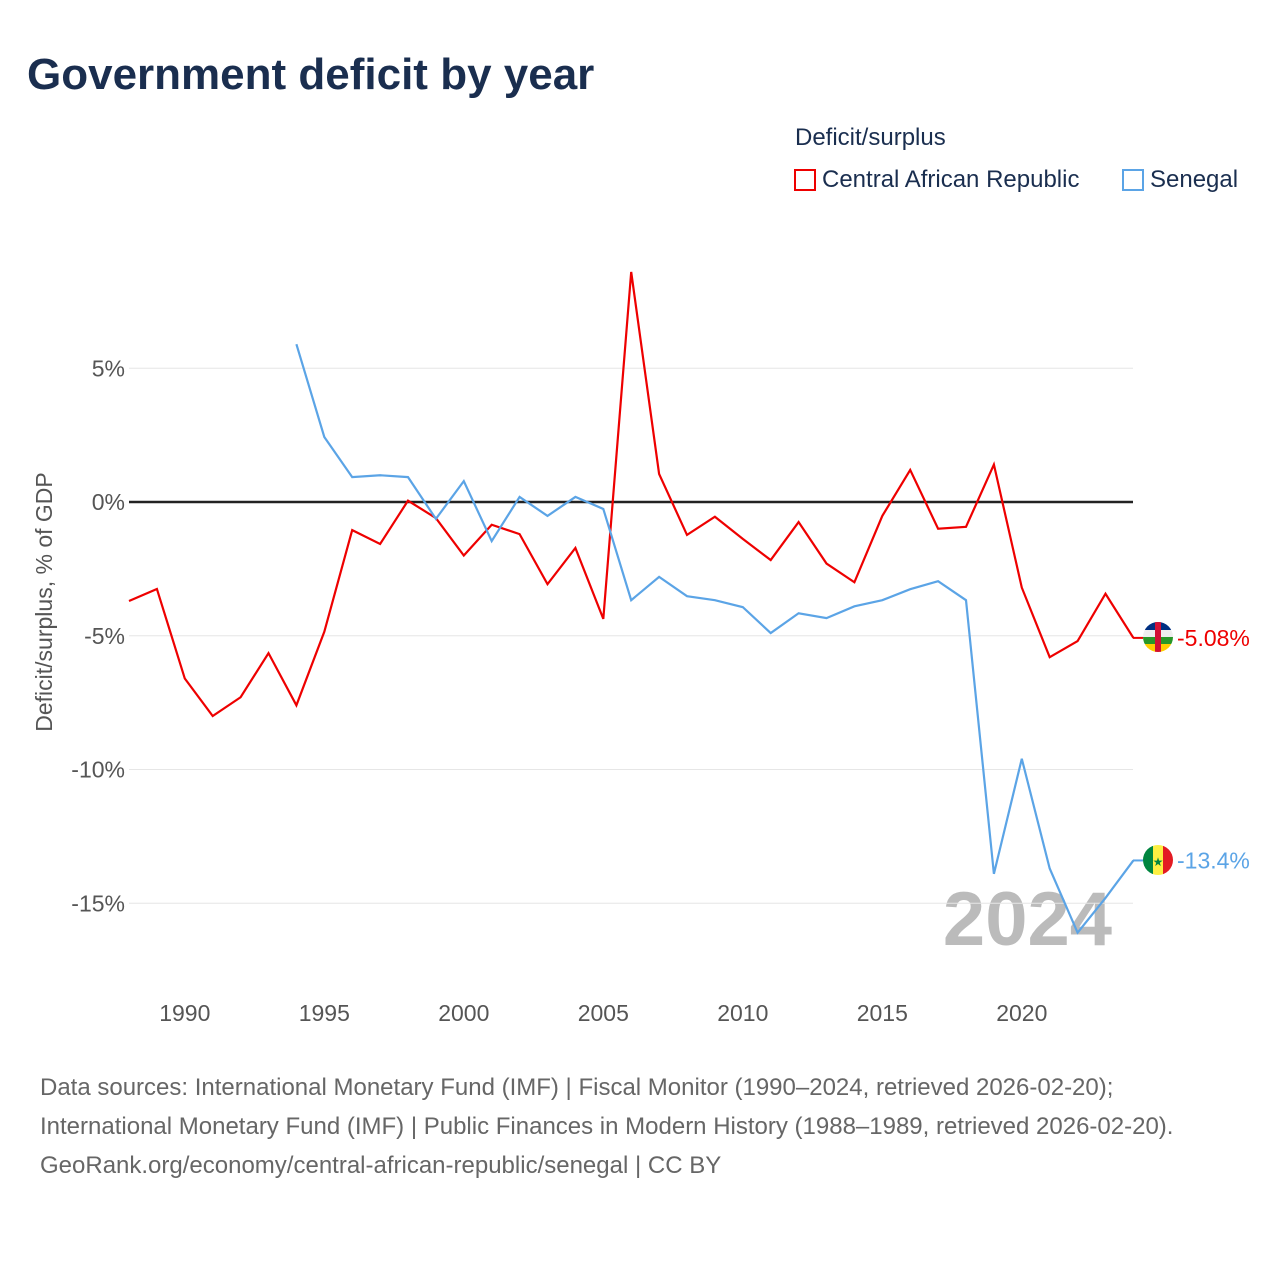 This screenshot has height=1280, width=1280. What do you see at coordinates (1027, 919) in the screenshot?
I see `year-watermark: 2024` at bounding box center [1027, 919].